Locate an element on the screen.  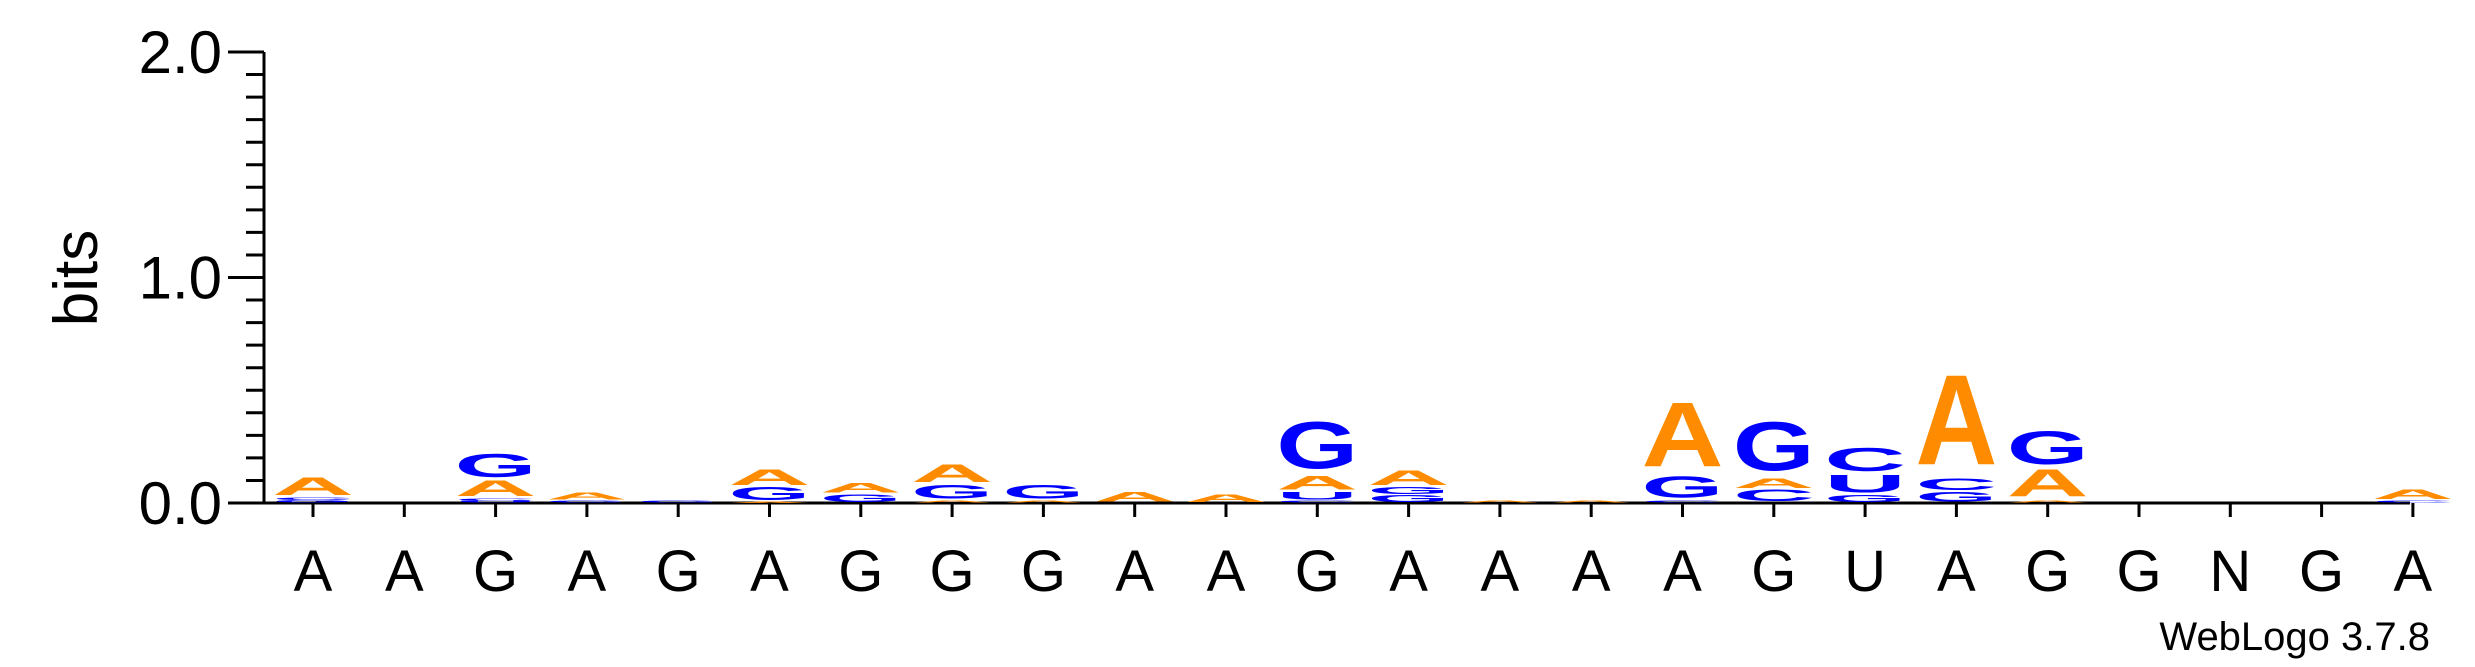
x-tick-label: N is located at coordinates (2230, 571).